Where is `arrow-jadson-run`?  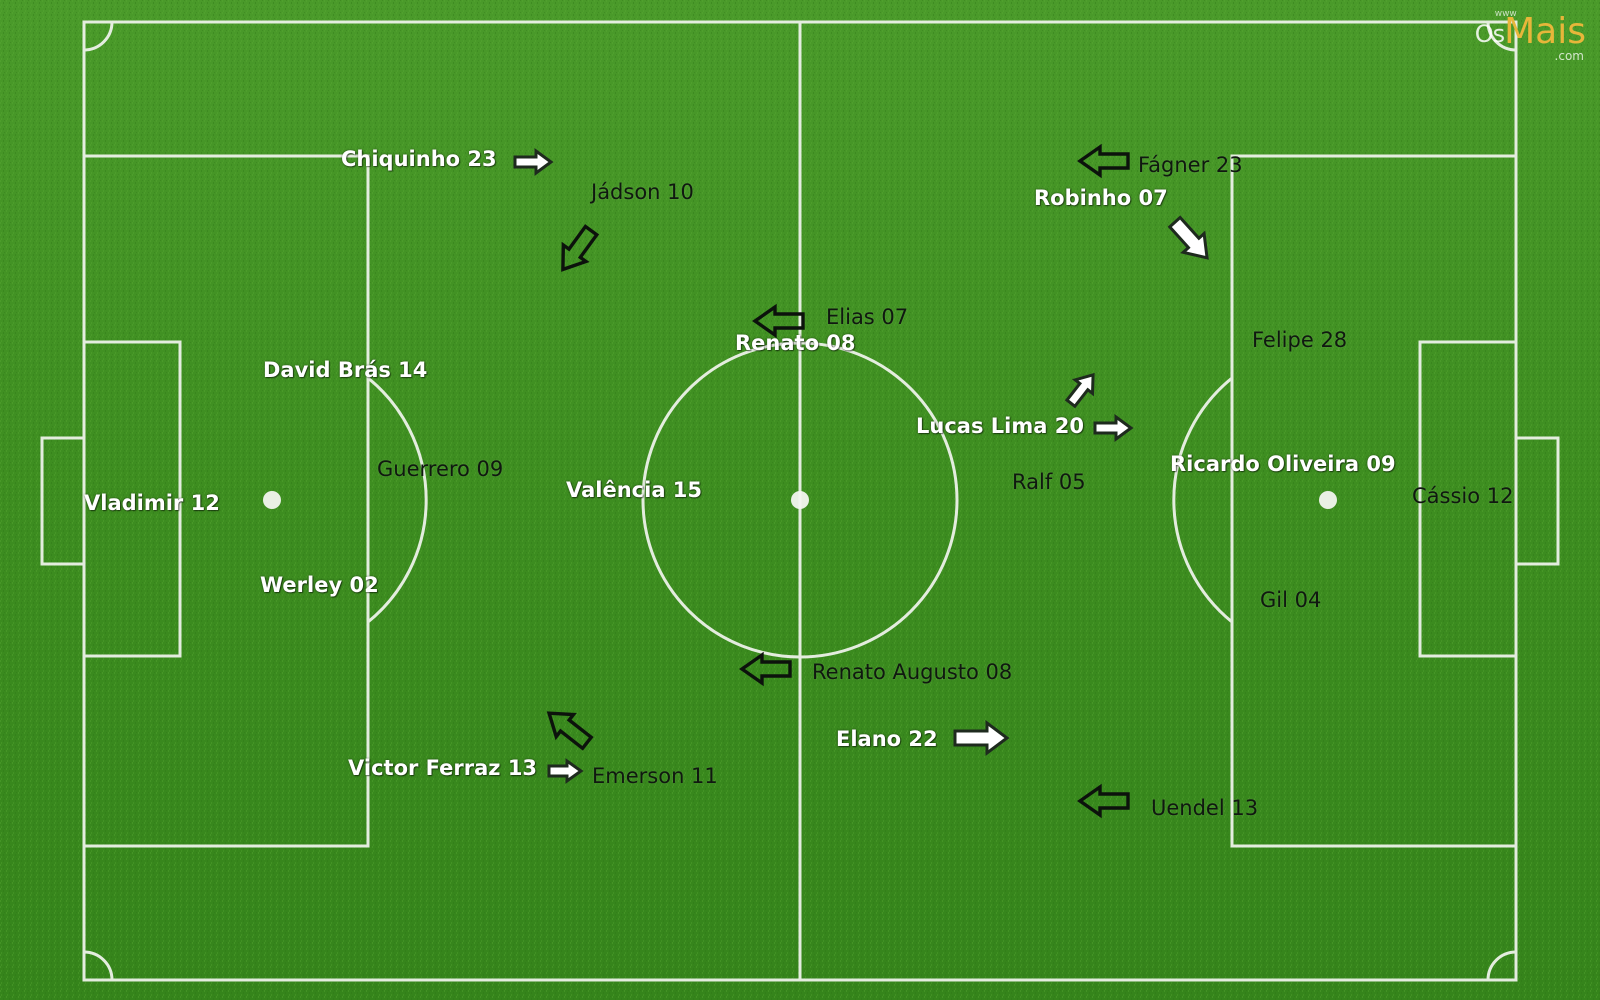 arrow-jadson-run is located at coordinates (580, 248).